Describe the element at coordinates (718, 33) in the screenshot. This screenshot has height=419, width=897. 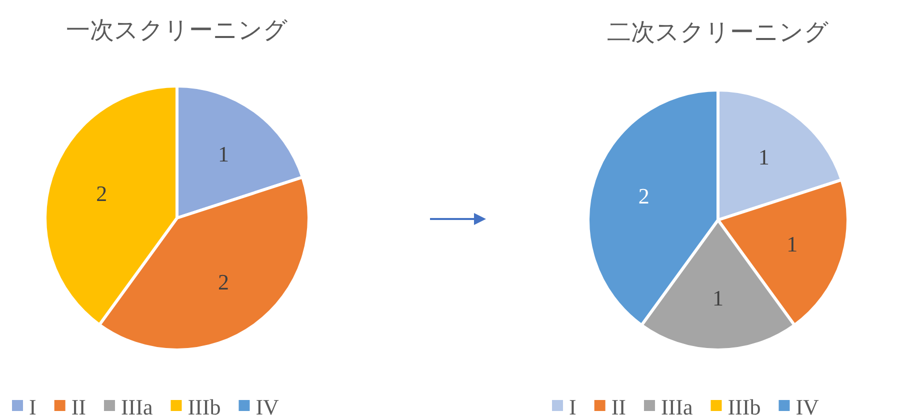
I see `chart-title: 二次スクリーニング` at that location.